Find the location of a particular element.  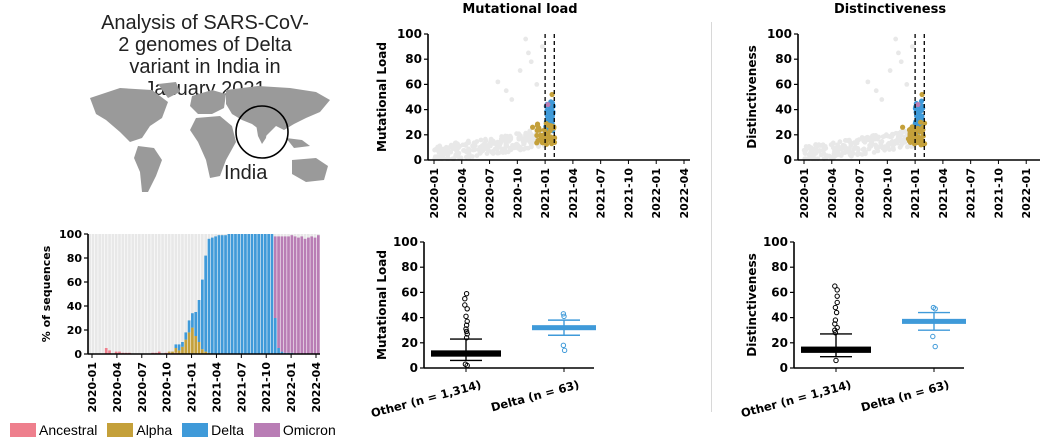

x-tick-label: 2021-04 is located at coordinates (943, 193).